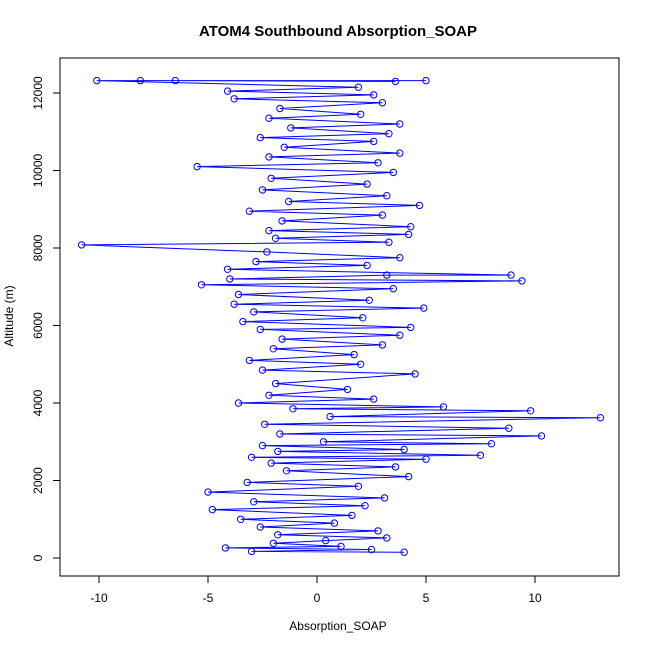 The height and width of the screenshot is (650, 650). Describe the element at coordinates (38, 247) in the screenshot. I see `y-tick-label: 8000` at that location.